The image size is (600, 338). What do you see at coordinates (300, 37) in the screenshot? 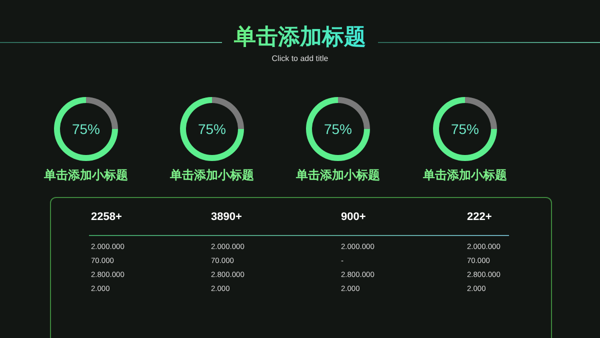
I see `text: 单击添加标题` at bounding box center [300, 37].